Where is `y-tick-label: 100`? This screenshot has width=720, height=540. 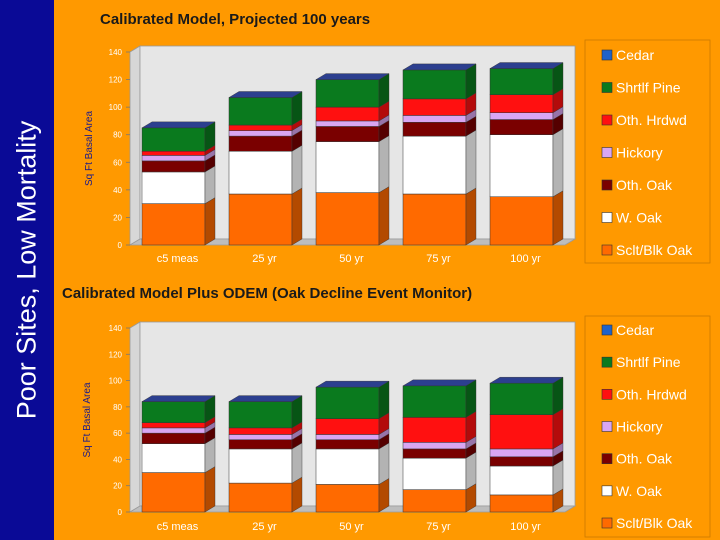 y-tick-label: 100 is located at coordinates (116, 107).